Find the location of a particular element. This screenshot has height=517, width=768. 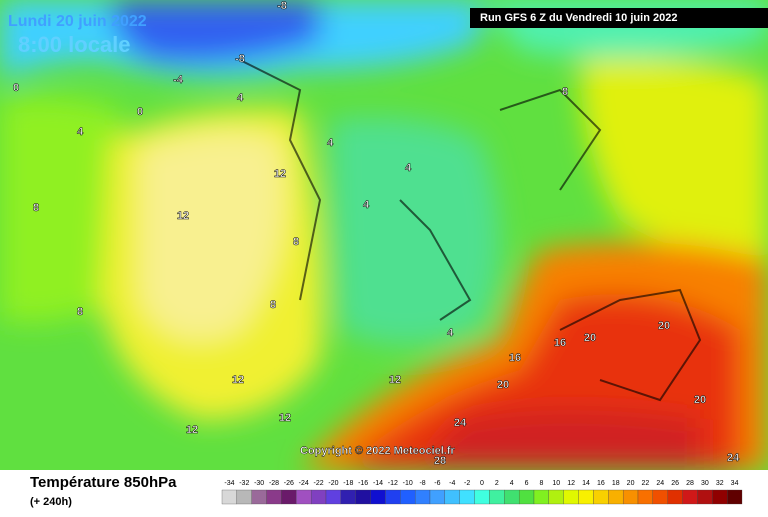

legend-label: 24 is located at coordinates (660, 483).